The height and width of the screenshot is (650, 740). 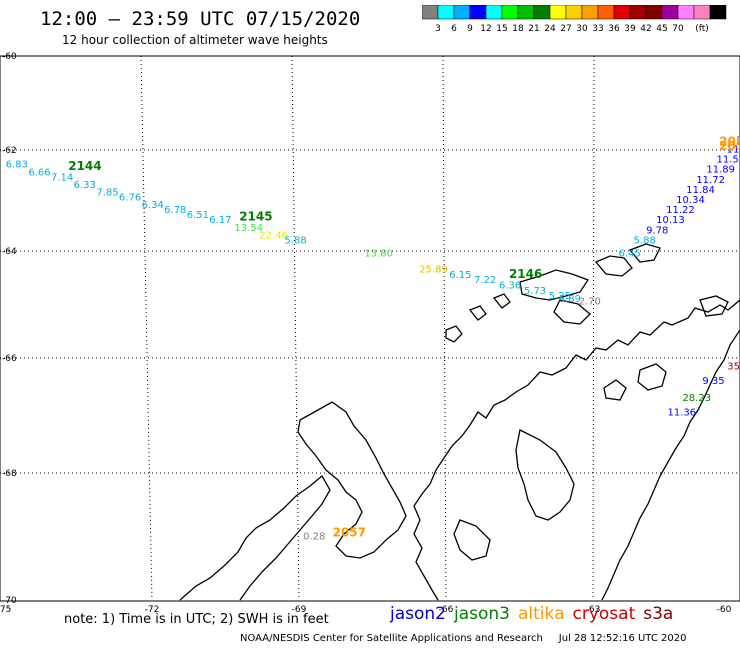 What do you see at coordinates (560, 296) in the screenshot?
I see `wave-height-value: 5.25` at bounding box center [560, 296].